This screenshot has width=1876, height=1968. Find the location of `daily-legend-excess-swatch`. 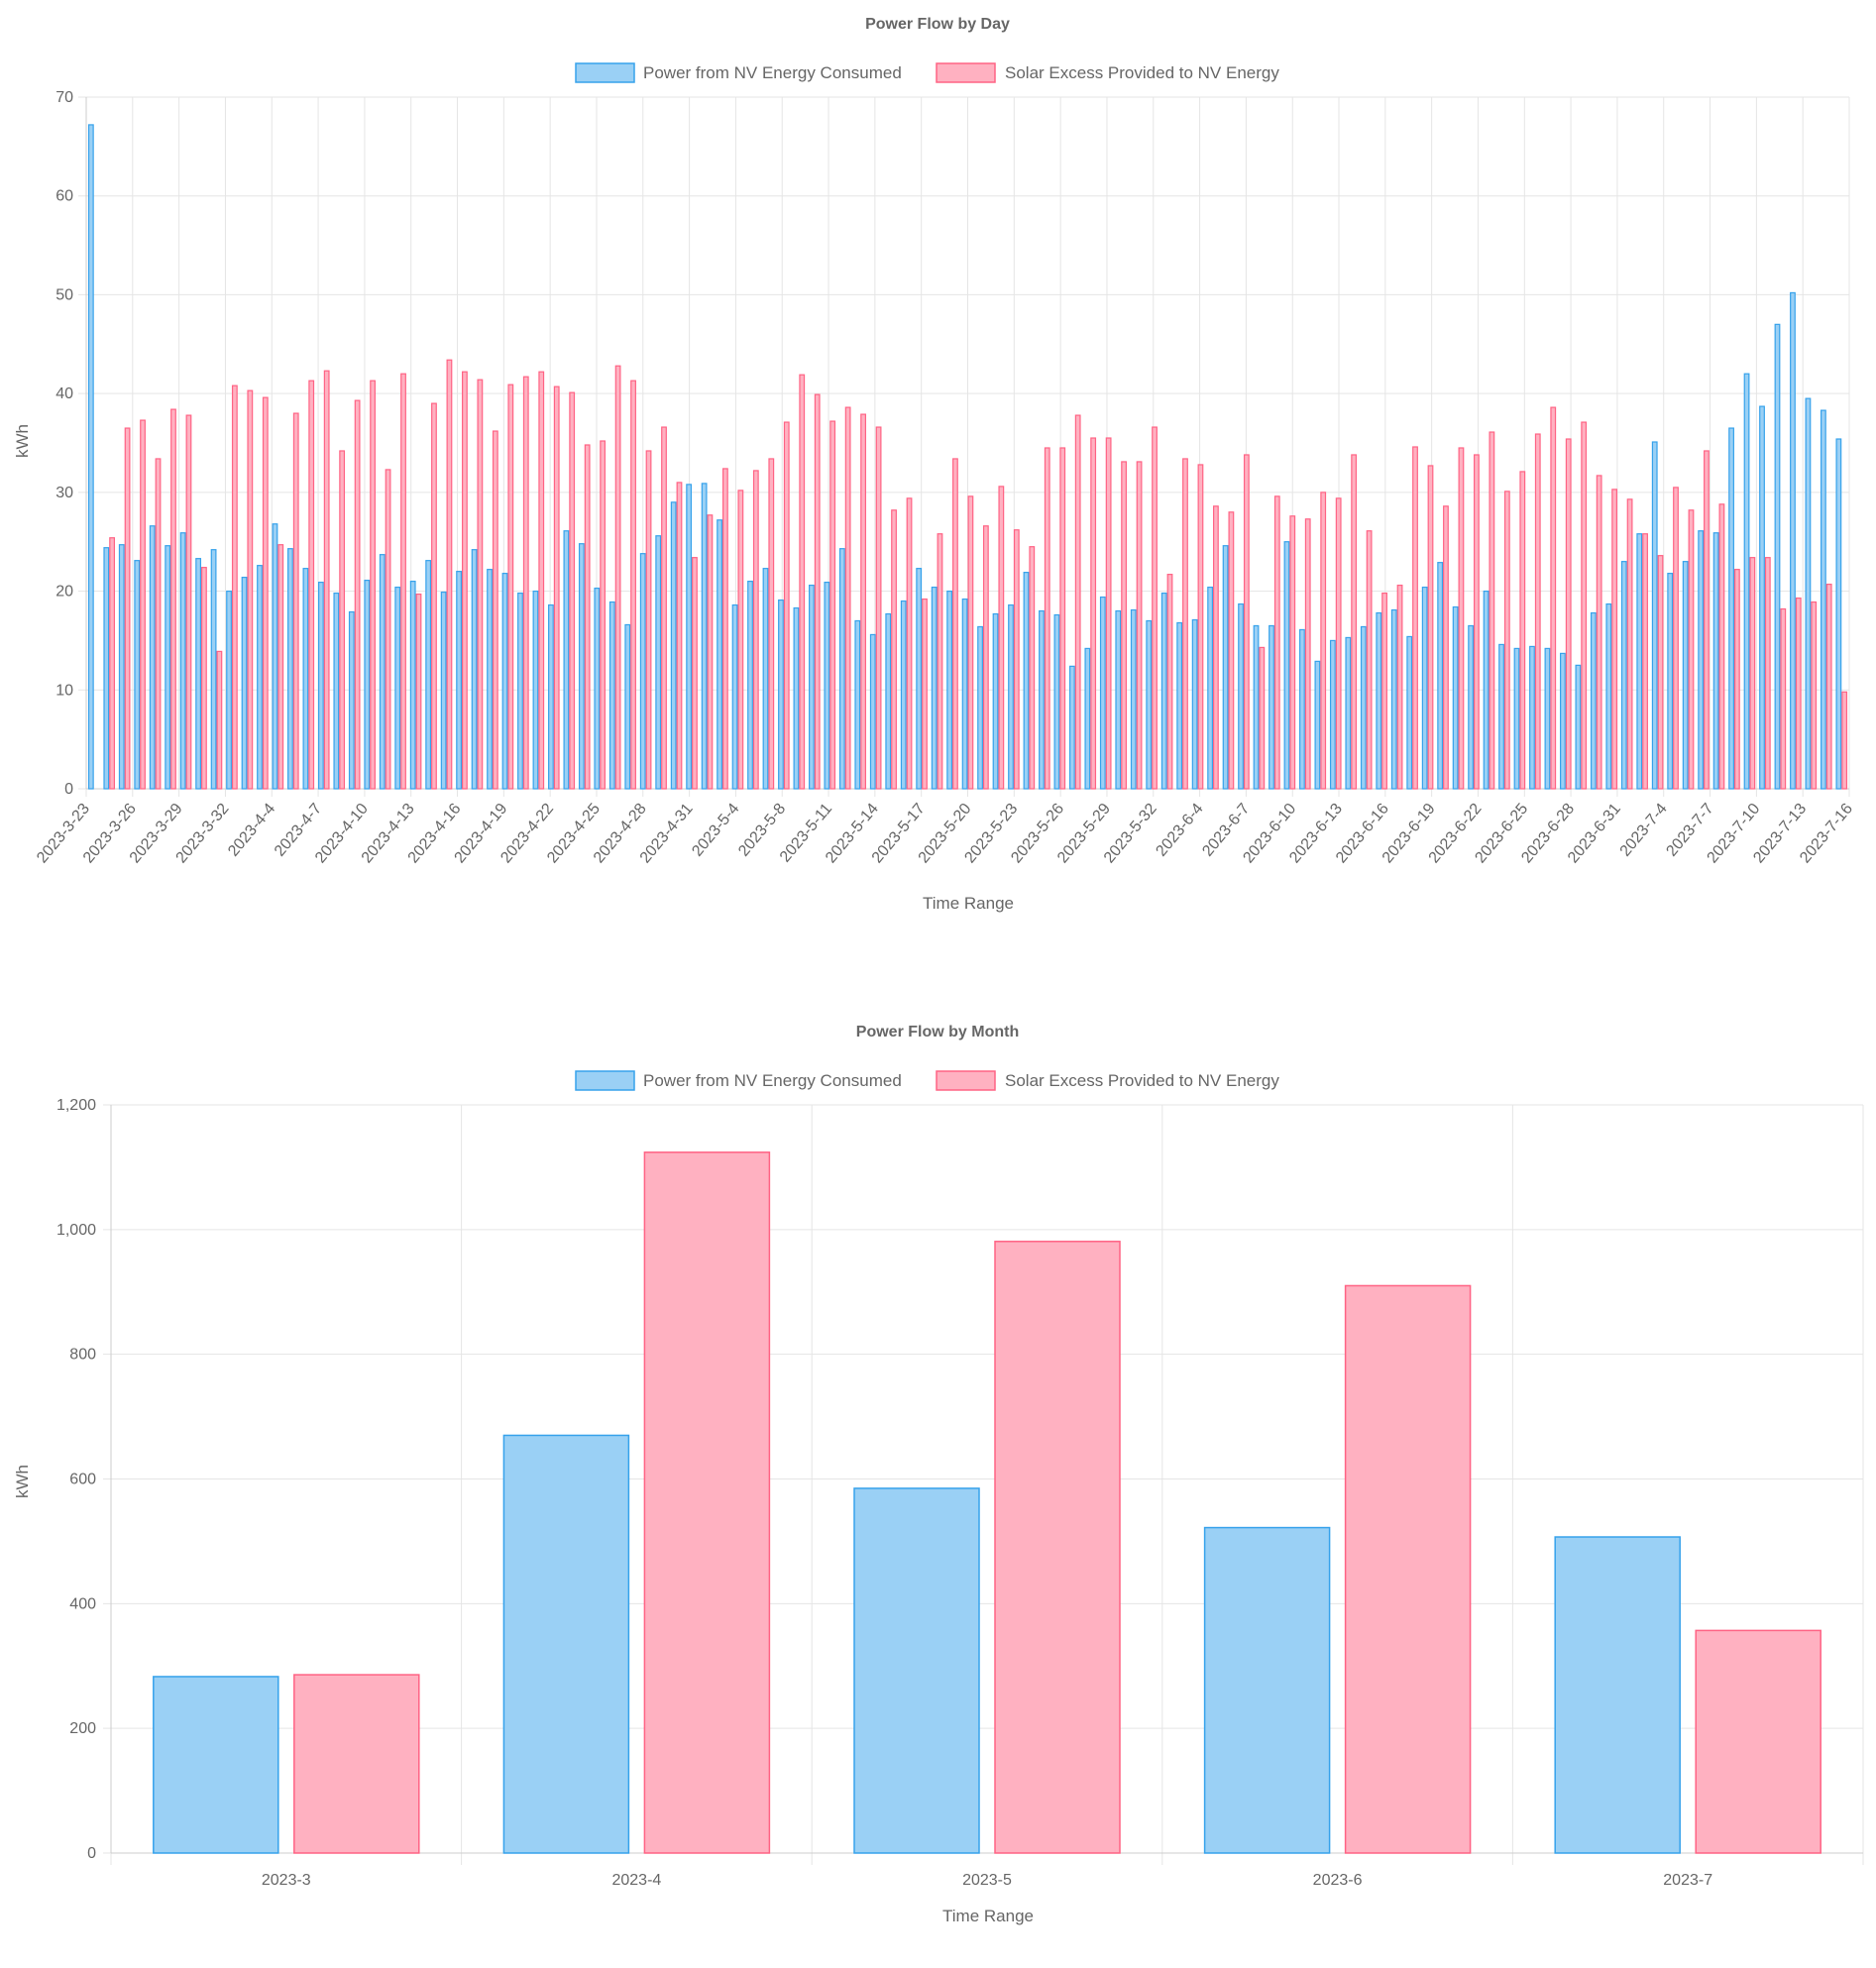

daily-legend-excess-swatch is located at coordinates (966, 72).